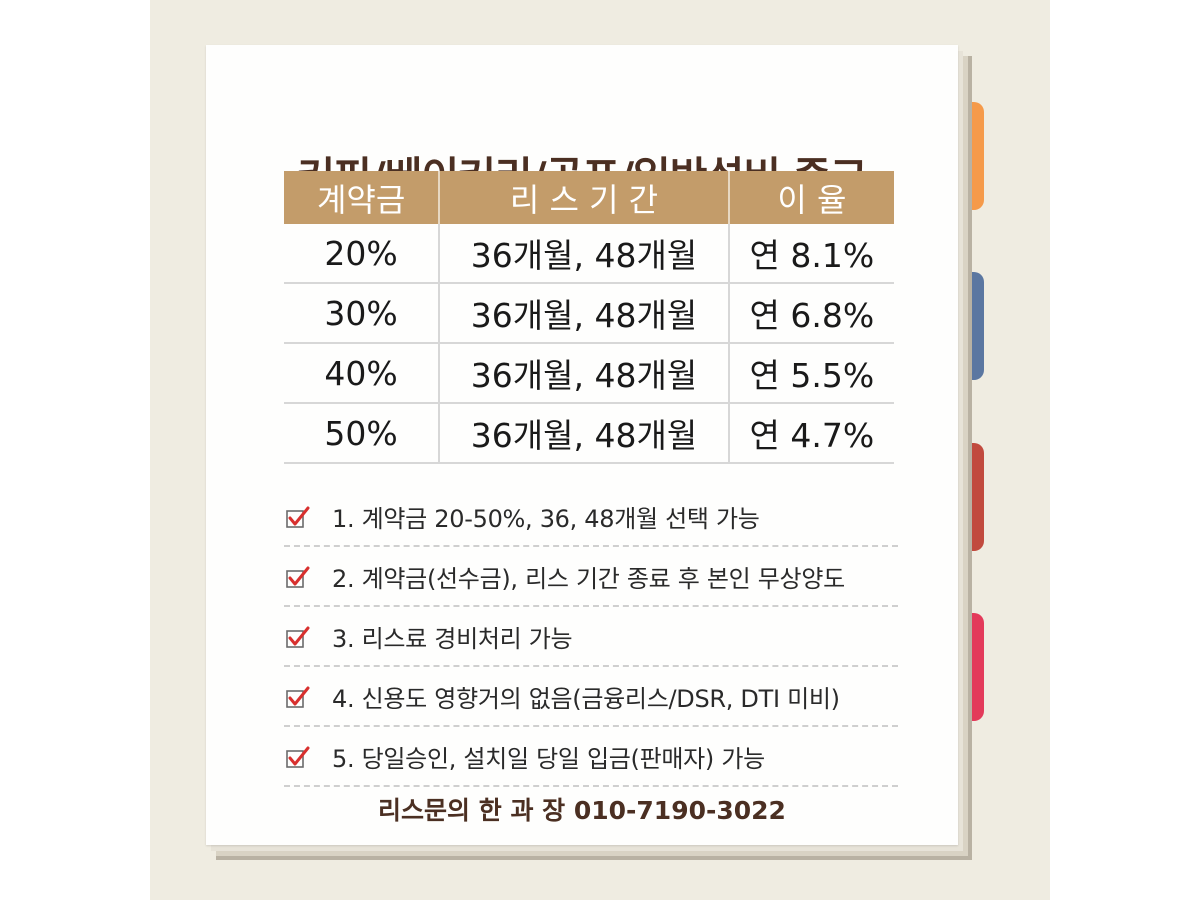 This screenshot has height=900, width=1200. I want to click on list-item: 2. 계약금(선수금), 리스 기간 종료 후 본인 무상양도, so click(591, 577).